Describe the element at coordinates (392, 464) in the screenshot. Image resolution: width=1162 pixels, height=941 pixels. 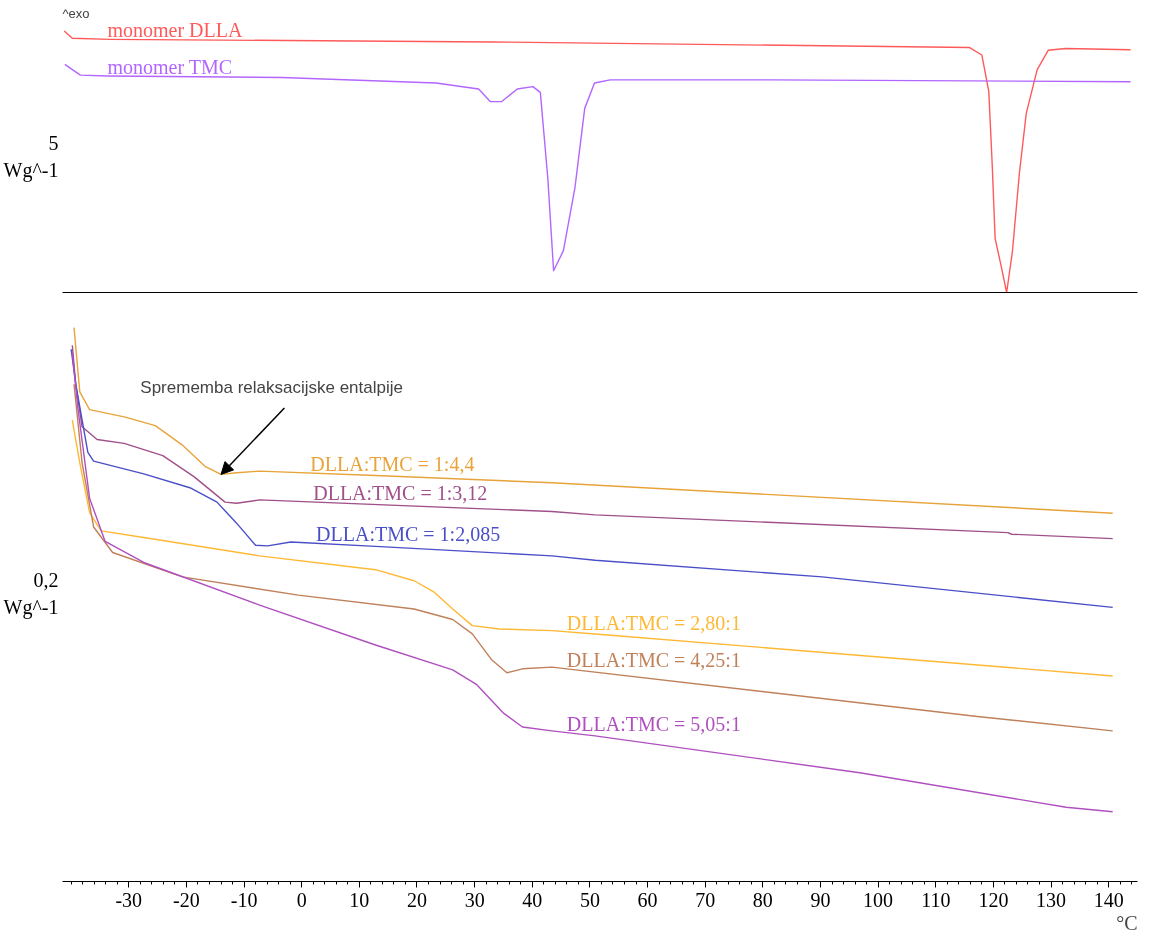
I see `series-label: DLLA:TMC = 1:4,4` at that location.